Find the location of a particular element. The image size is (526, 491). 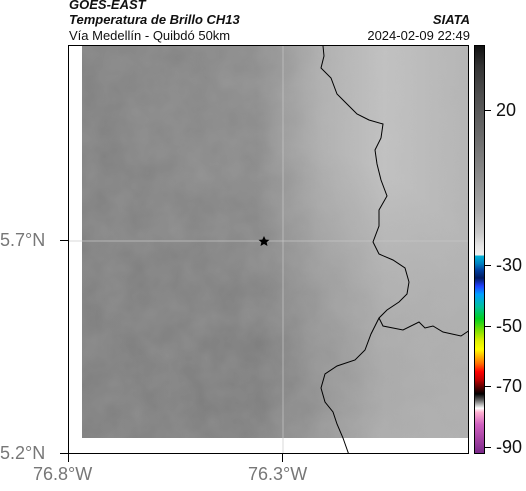

colorbar-label--70: -70 is located at coordinates (509, 386).